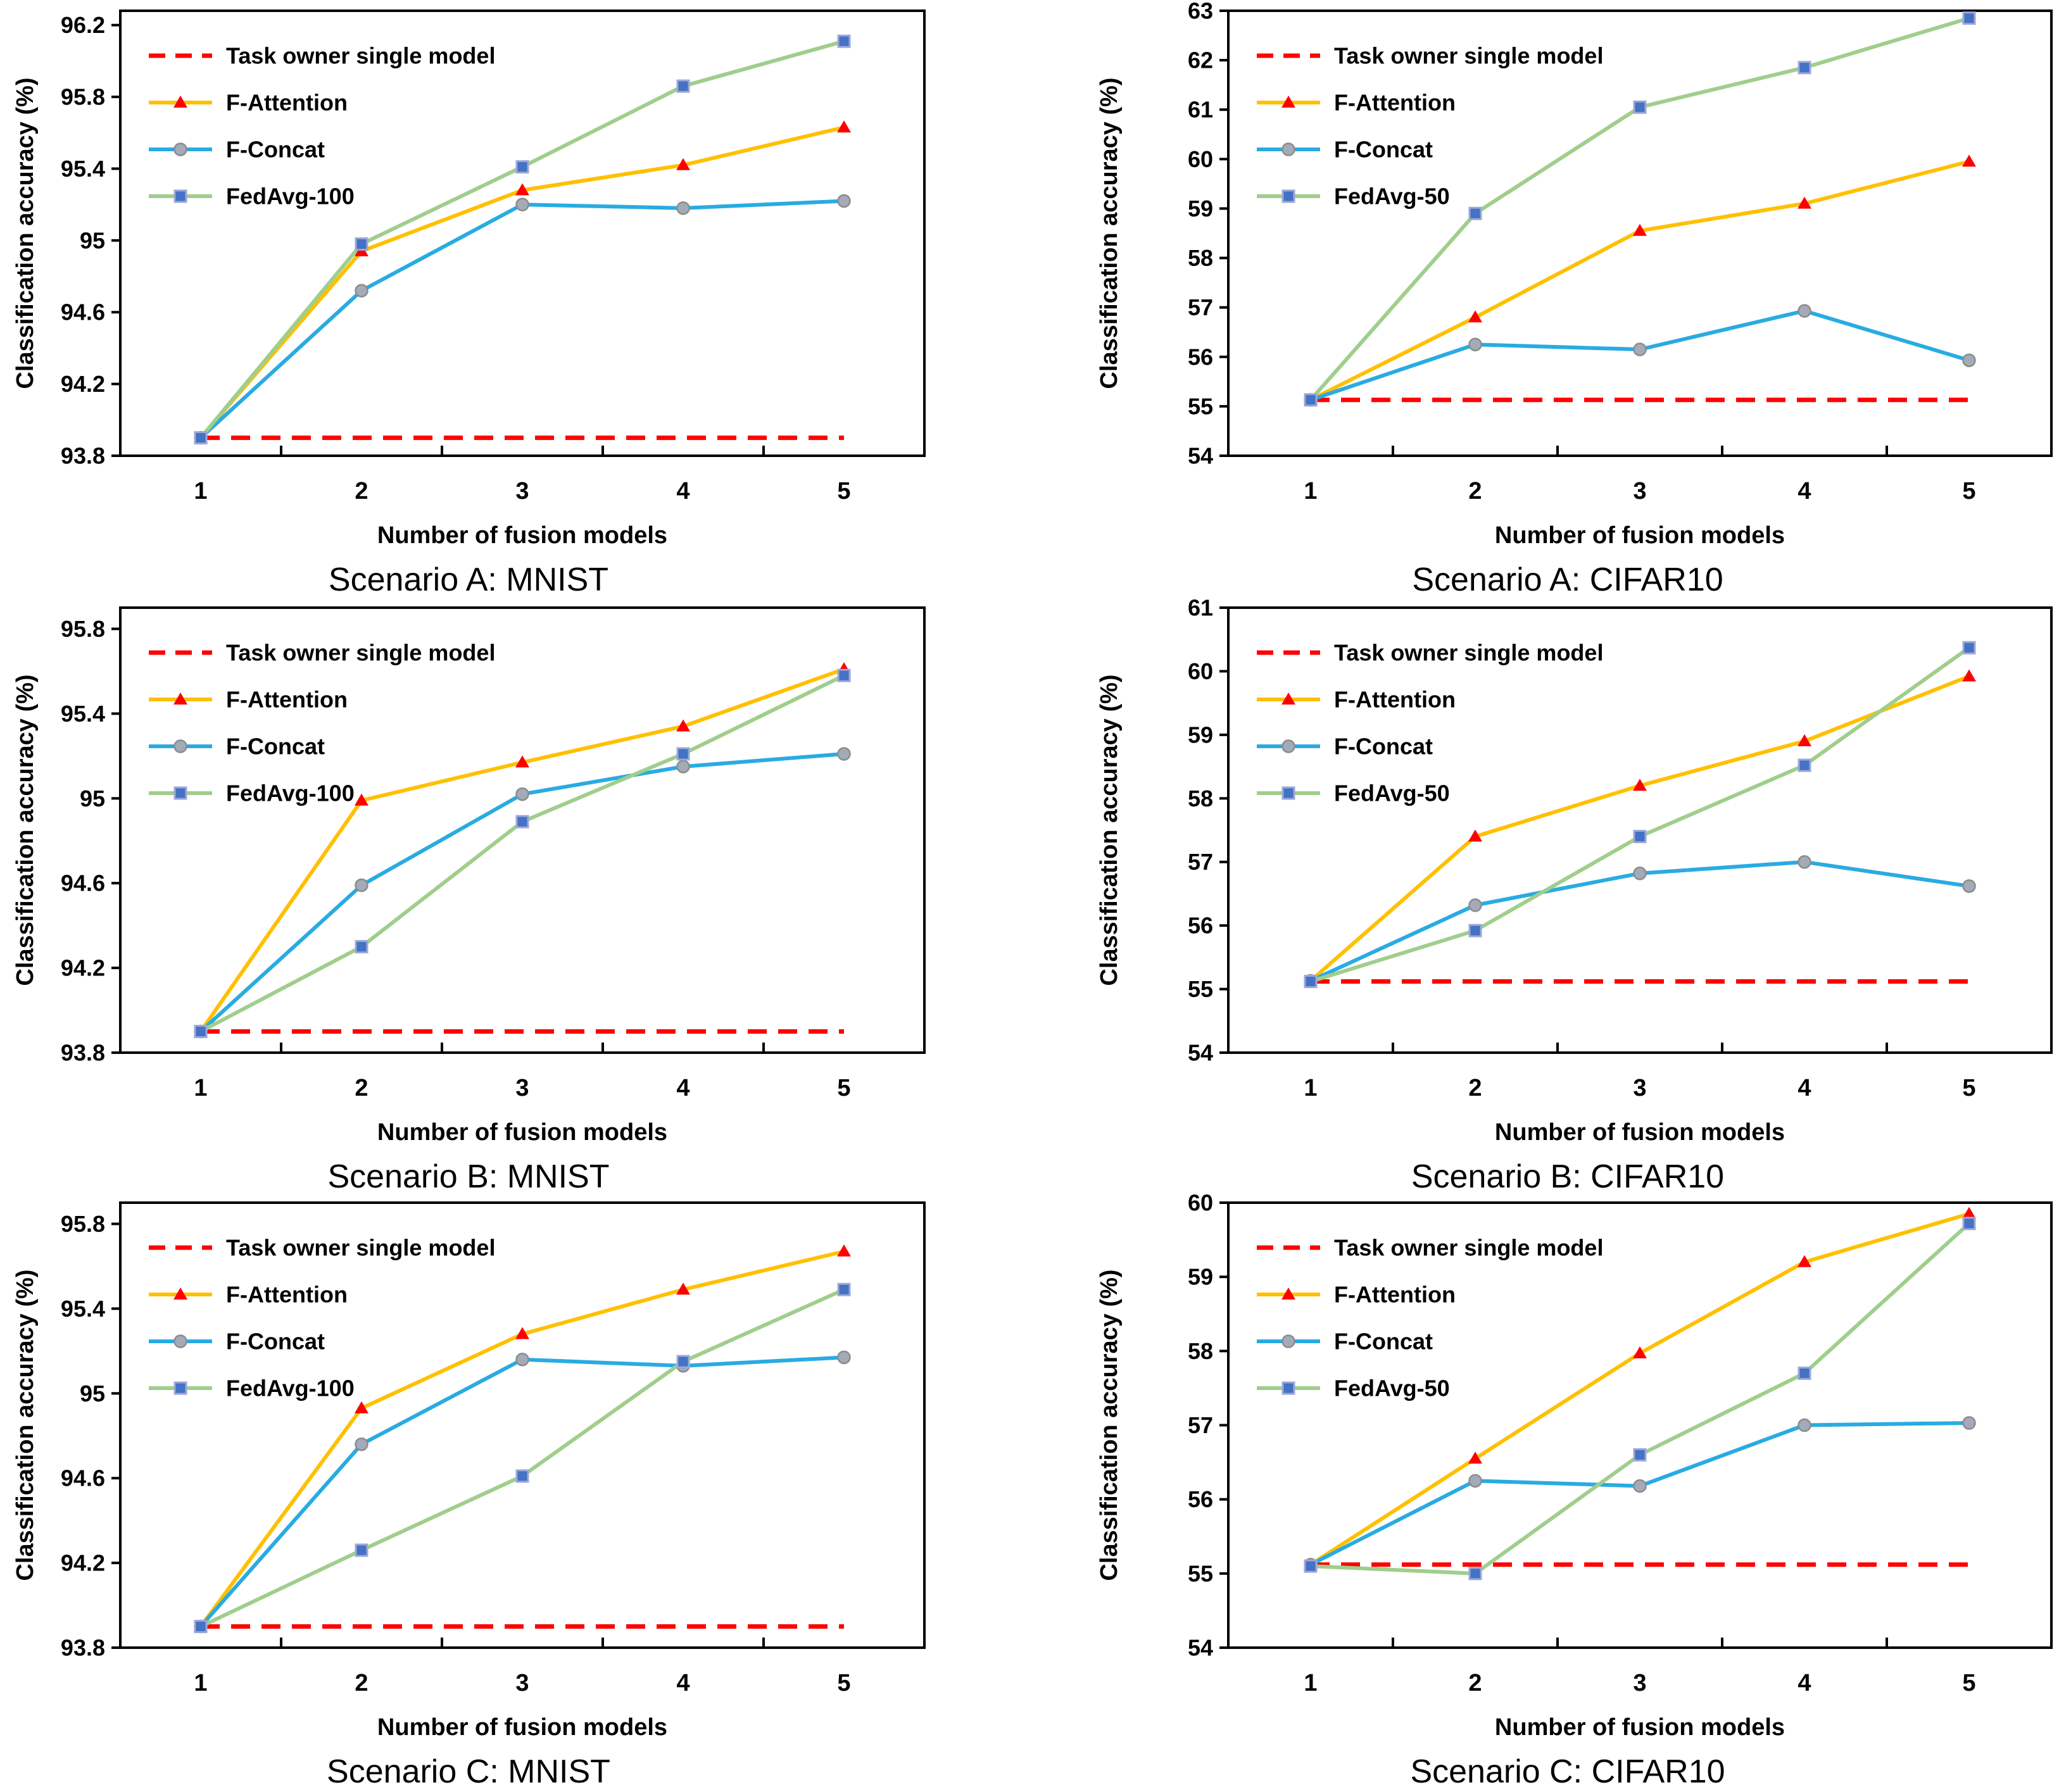 This screenshot has height=1792, width=2059. Describe the element at coordinates (522, 1683) in the screenshot. I see `x-tick-label: 3` at that location.